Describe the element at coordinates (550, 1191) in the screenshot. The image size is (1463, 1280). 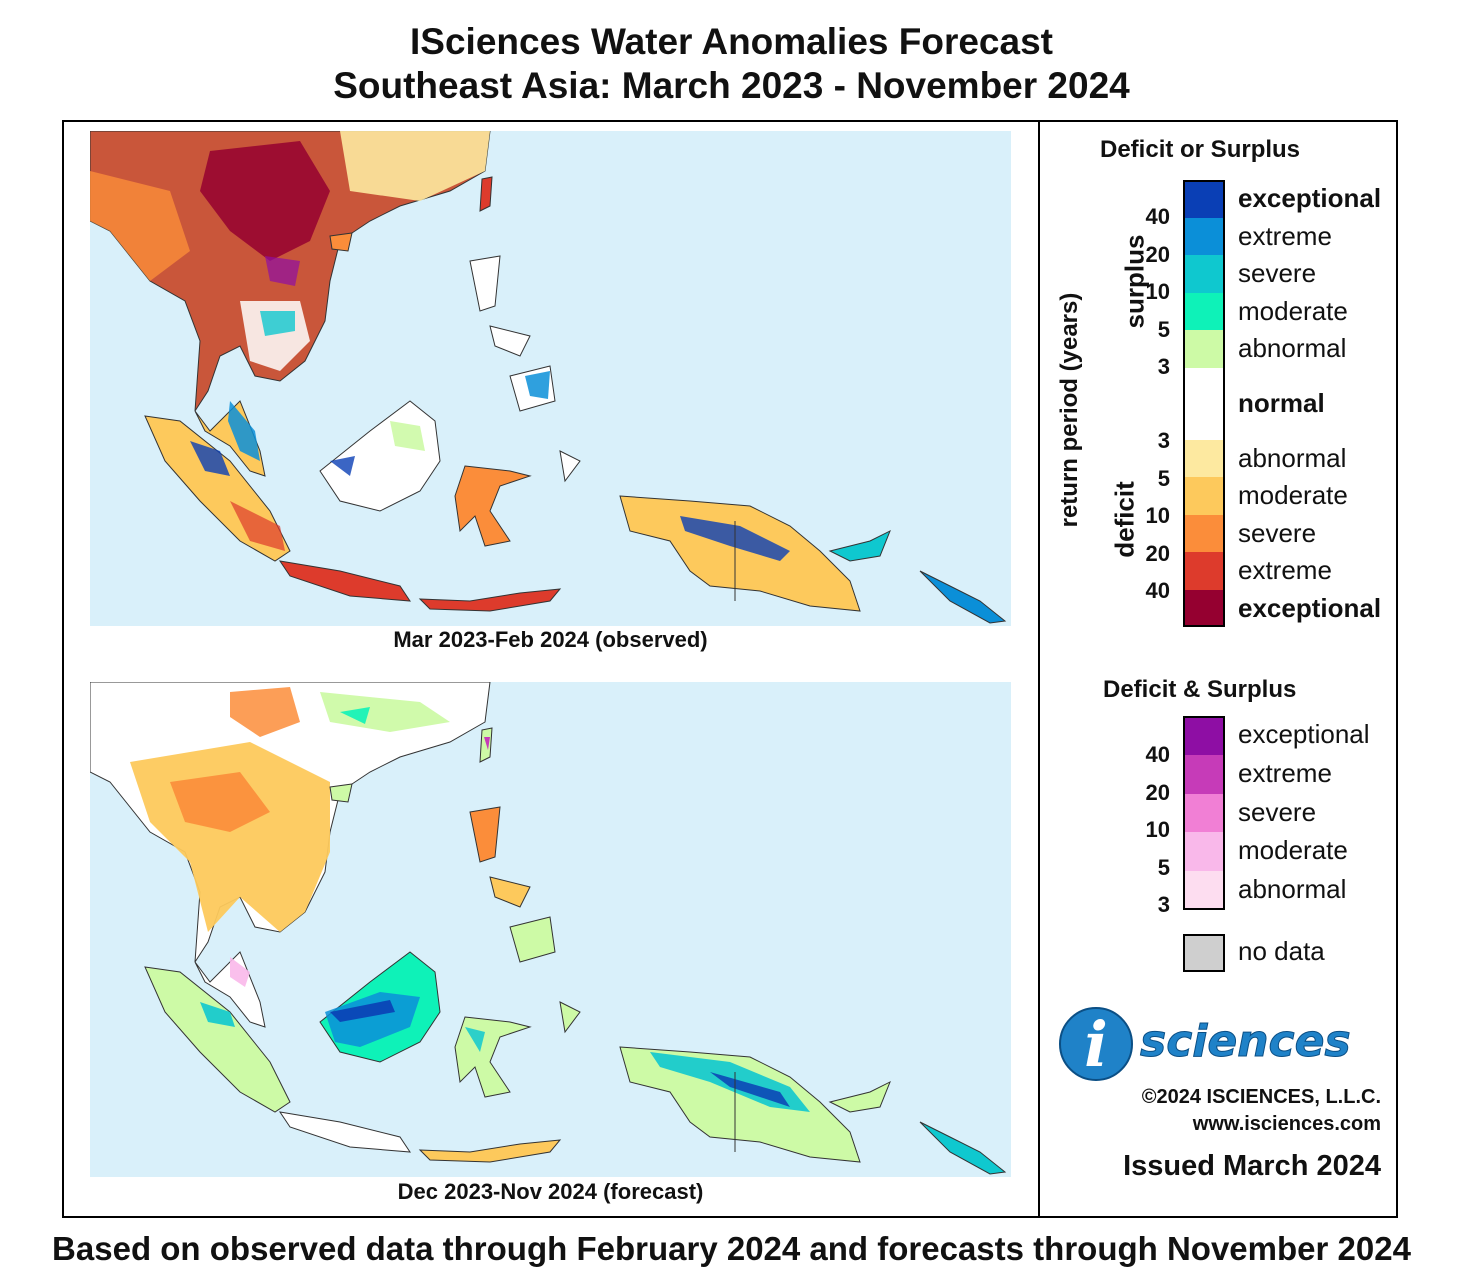
I see `map-forecast-caption: Dec 2023-Nov 2024 (forecast)` at that location.